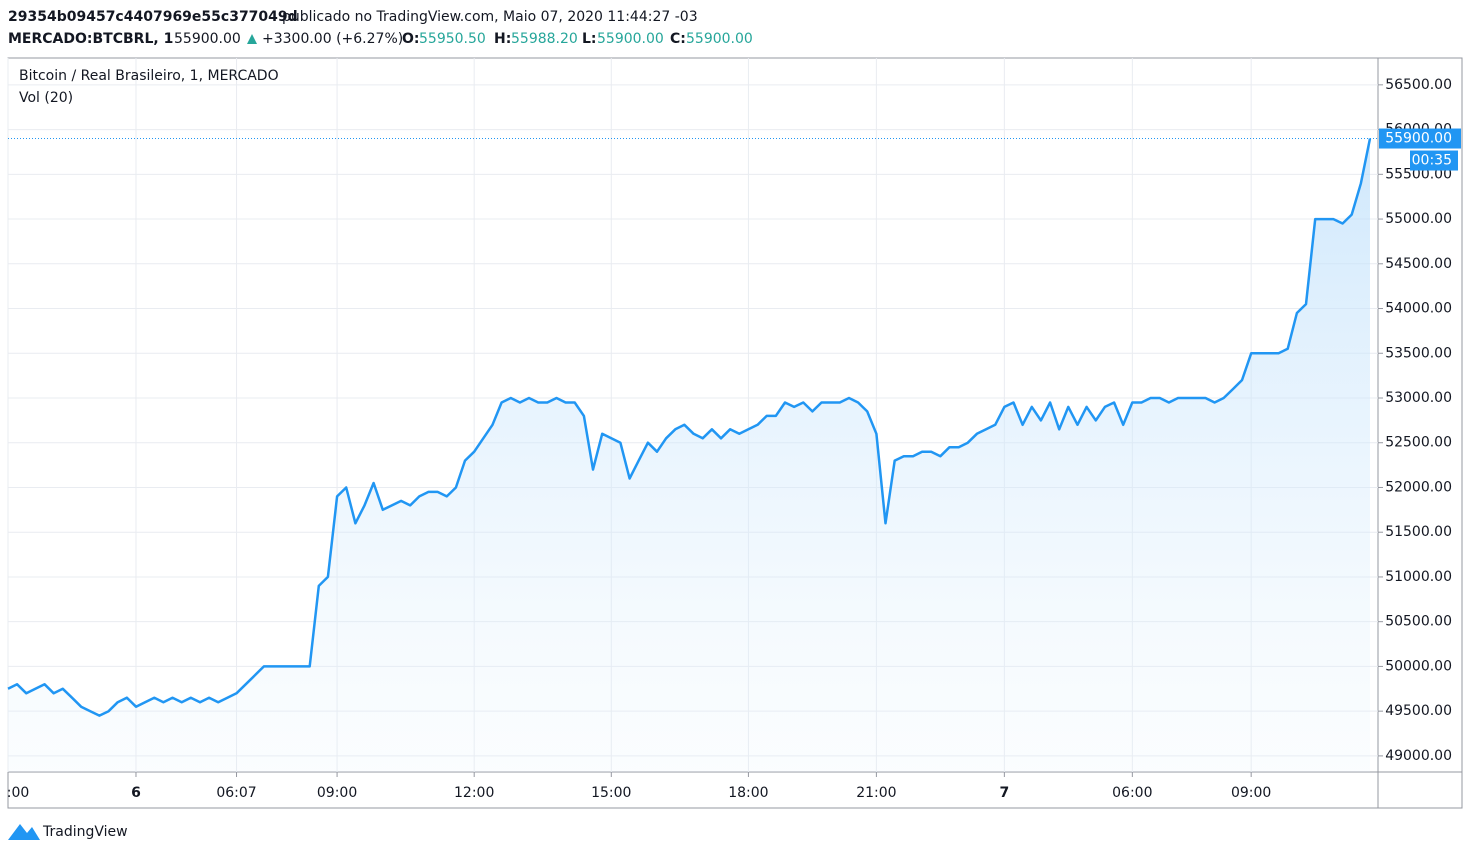 The height and width of the screenshot is (860, 1470). I want to click on open: 55950.50, so click(452, 39).